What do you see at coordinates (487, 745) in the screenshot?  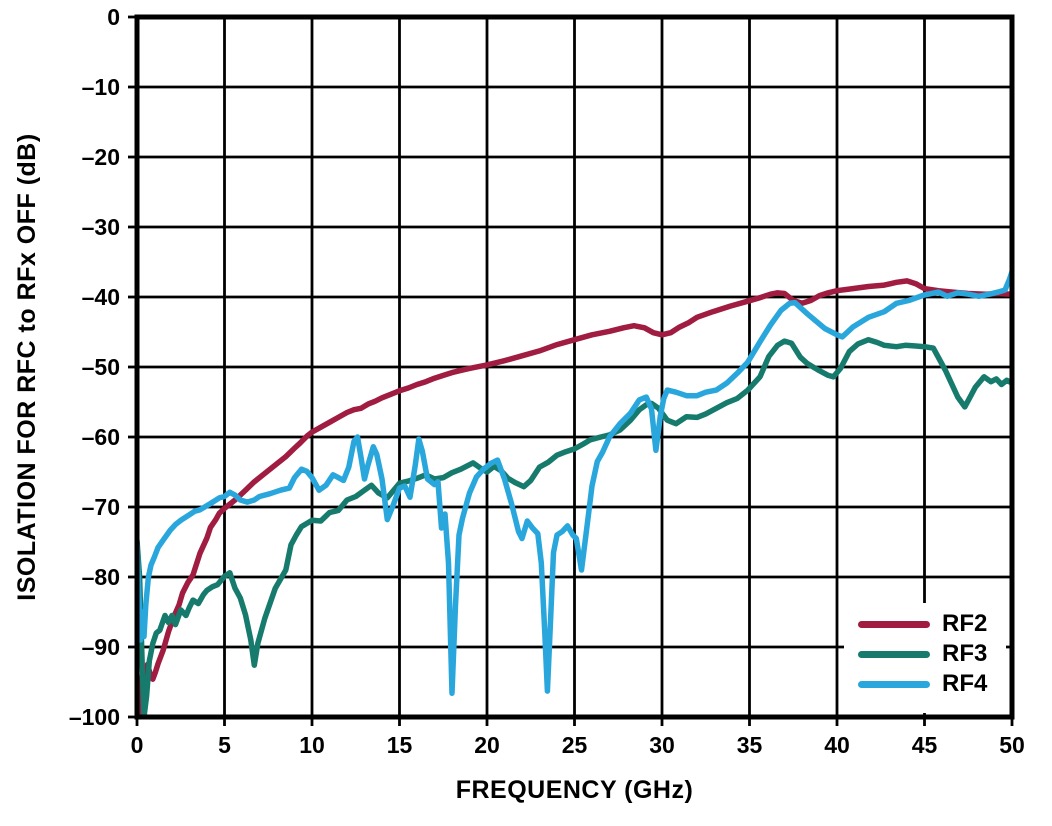 I see `x-tick-label: 20` at bounding box center [487, 745].